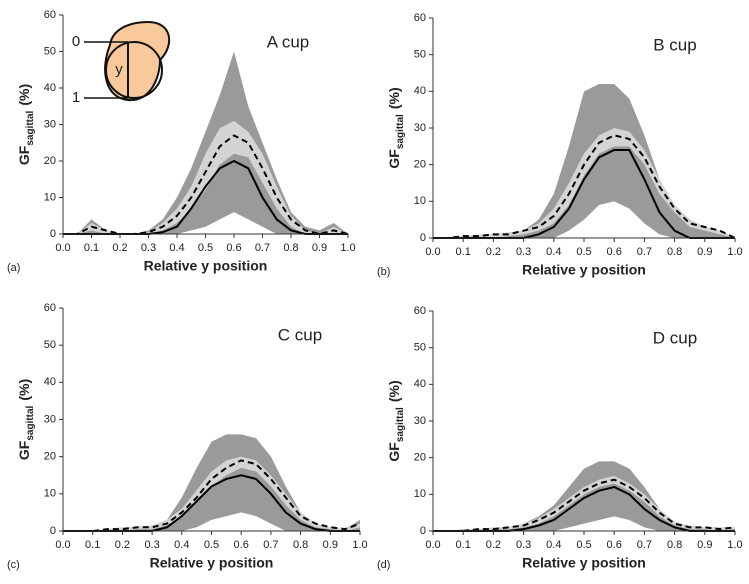 This screenshot has height=584, width=749. I want to click on chart-title: D cup, so click(675, 337).